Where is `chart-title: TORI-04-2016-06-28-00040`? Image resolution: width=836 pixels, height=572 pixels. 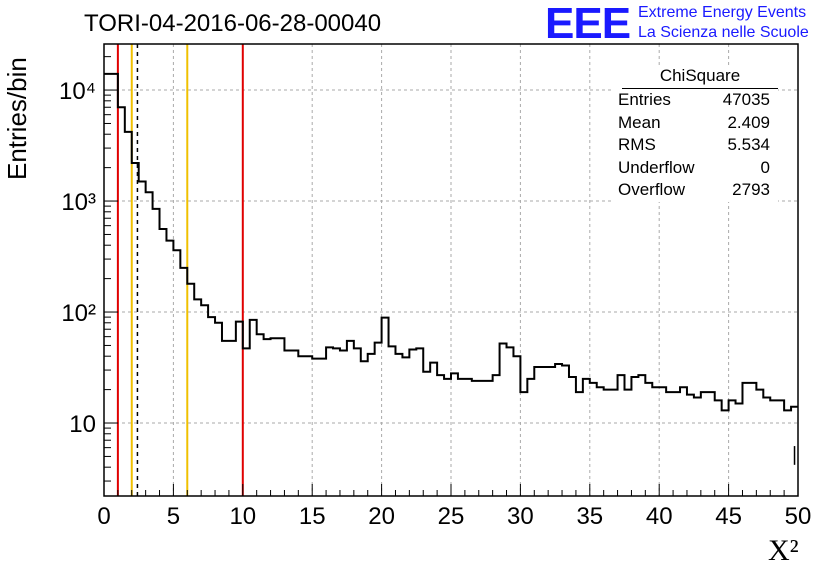
chart-title: TORI-04-2016-06-28-00040 is located at coordinates (233, 23).